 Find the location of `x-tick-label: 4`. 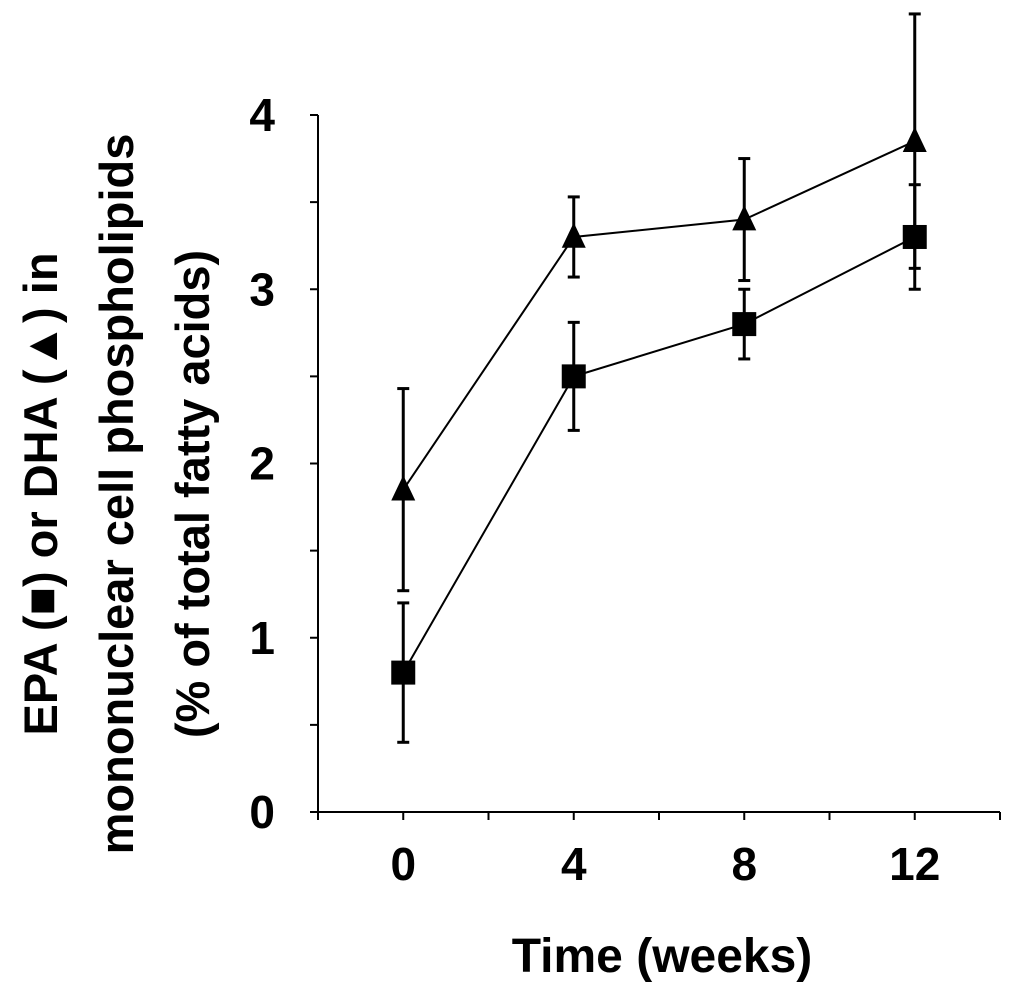

x-tick-label: 4 is located at coordinates (574, 864).